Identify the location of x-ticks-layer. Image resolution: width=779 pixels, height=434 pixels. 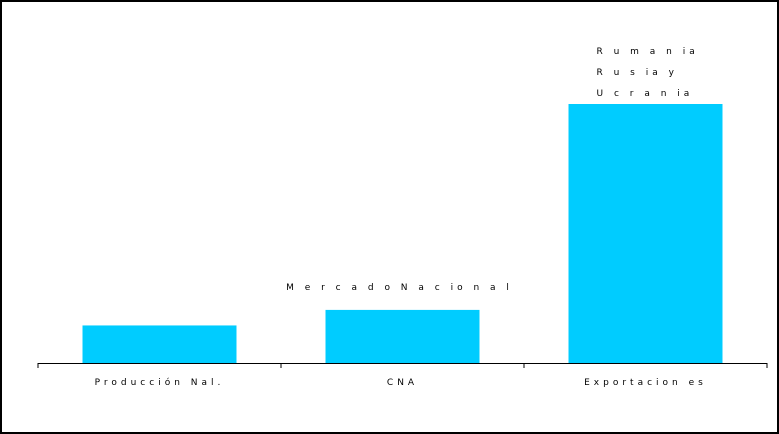
(402, 365).